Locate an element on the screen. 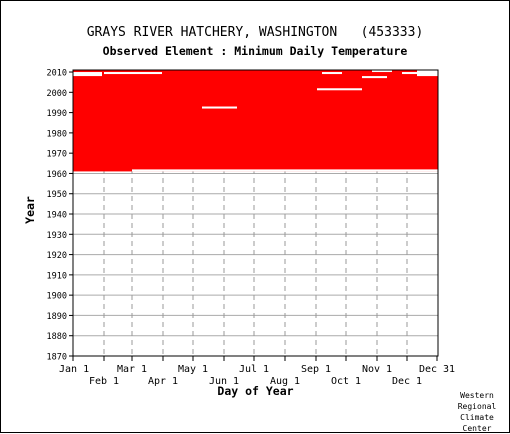  x-tick-label: Aug 1 is located at coordinates (285, 381).